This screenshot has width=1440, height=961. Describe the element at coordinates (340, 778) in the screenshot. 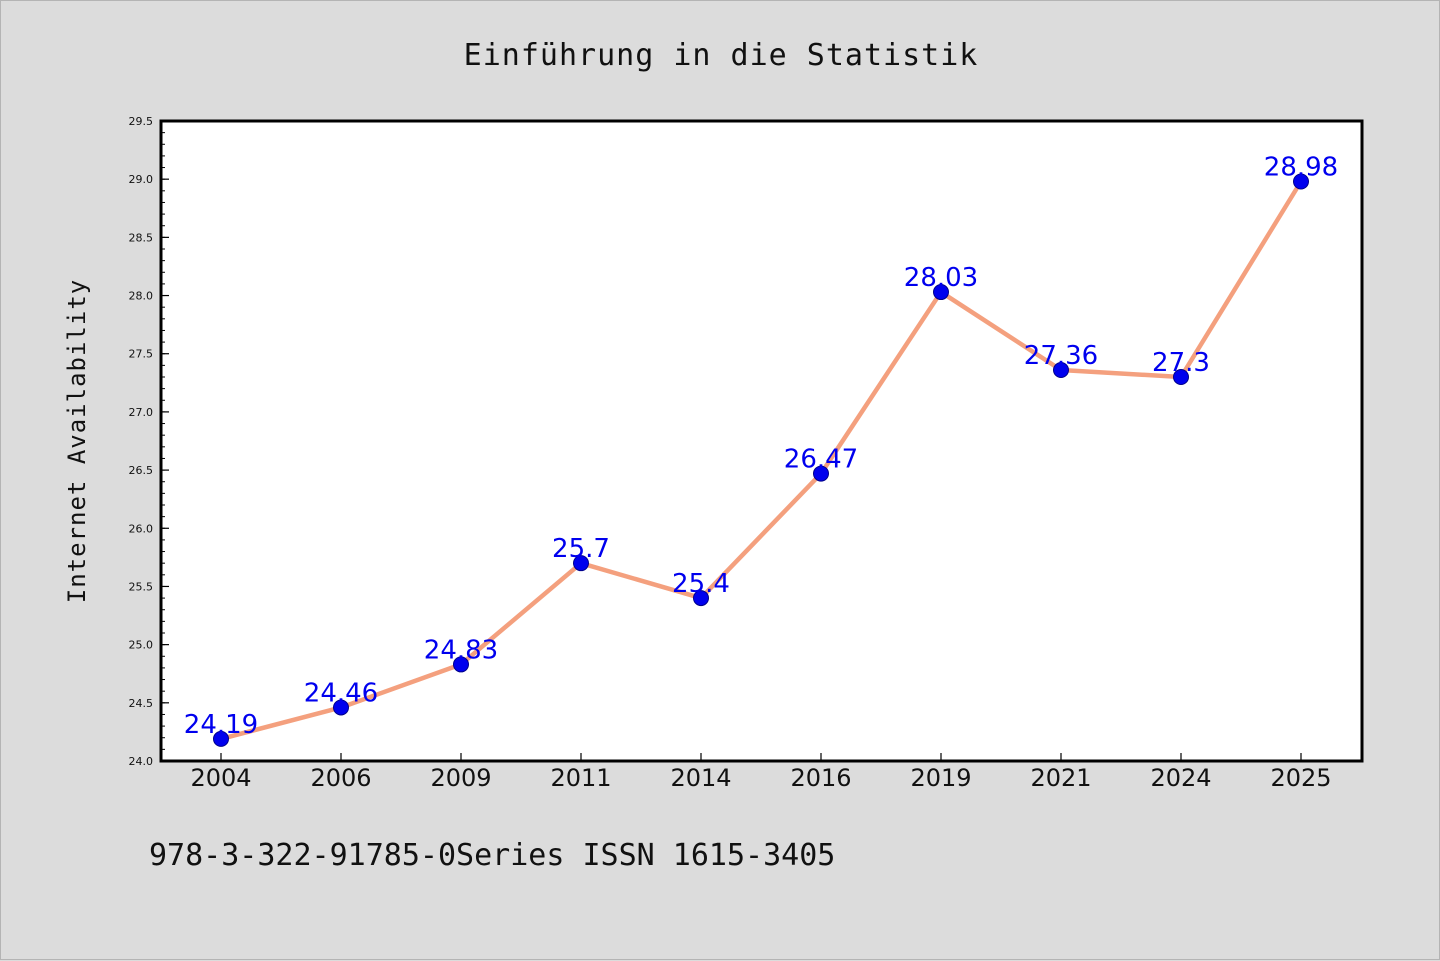

I see `x-tick-label: 2006` at that location.